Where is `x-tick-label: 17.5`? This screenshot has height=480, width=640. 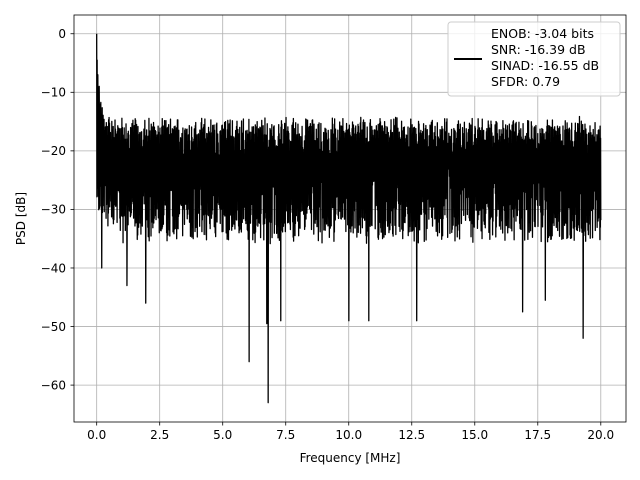
x-tick-label: 17.5 is located at coordinates (537, 435).